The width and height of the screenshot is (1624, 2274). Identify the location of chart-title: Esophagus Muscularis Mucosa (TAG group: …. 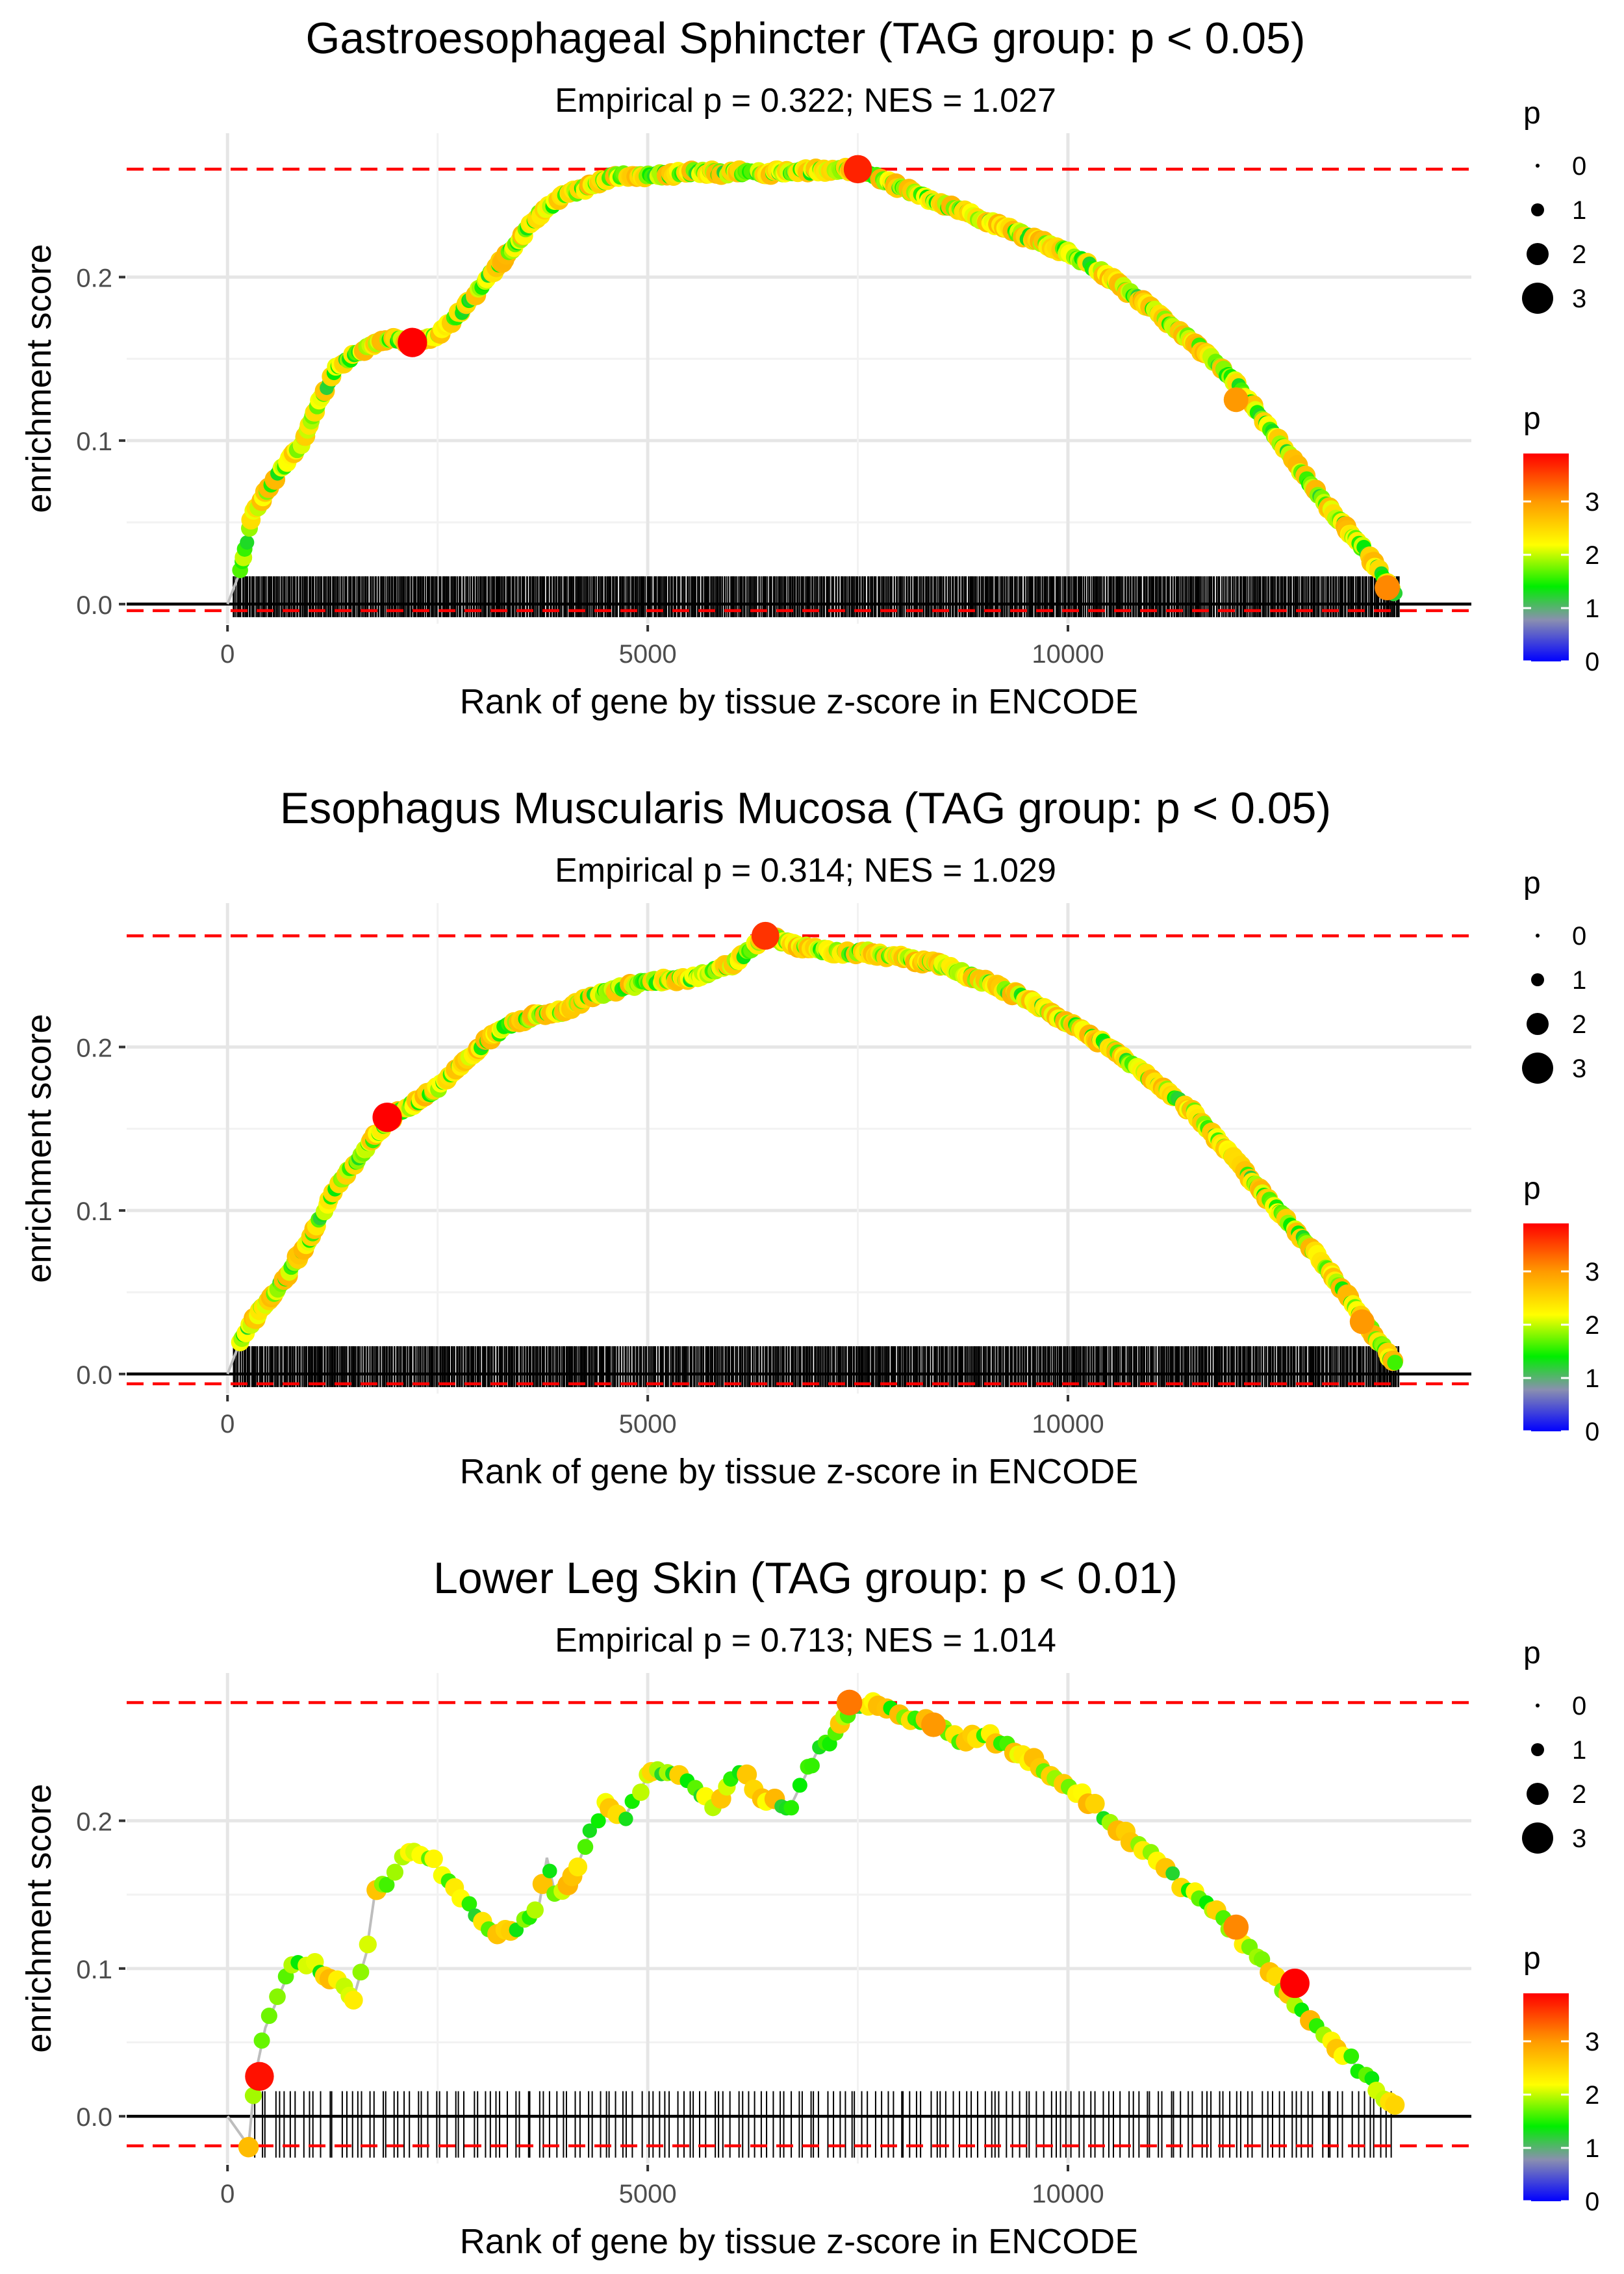
(805, 808).